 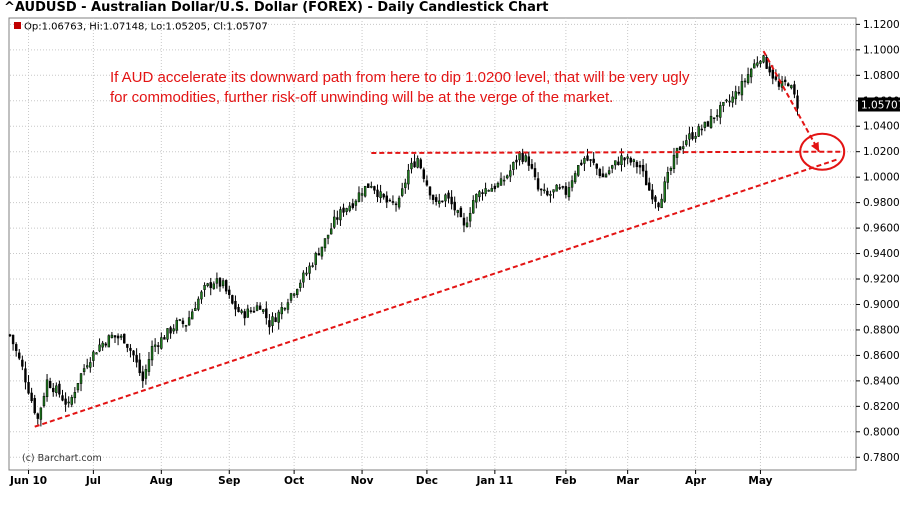 I want to click on x-tick-label: Dec, so click(x=427, y=481).